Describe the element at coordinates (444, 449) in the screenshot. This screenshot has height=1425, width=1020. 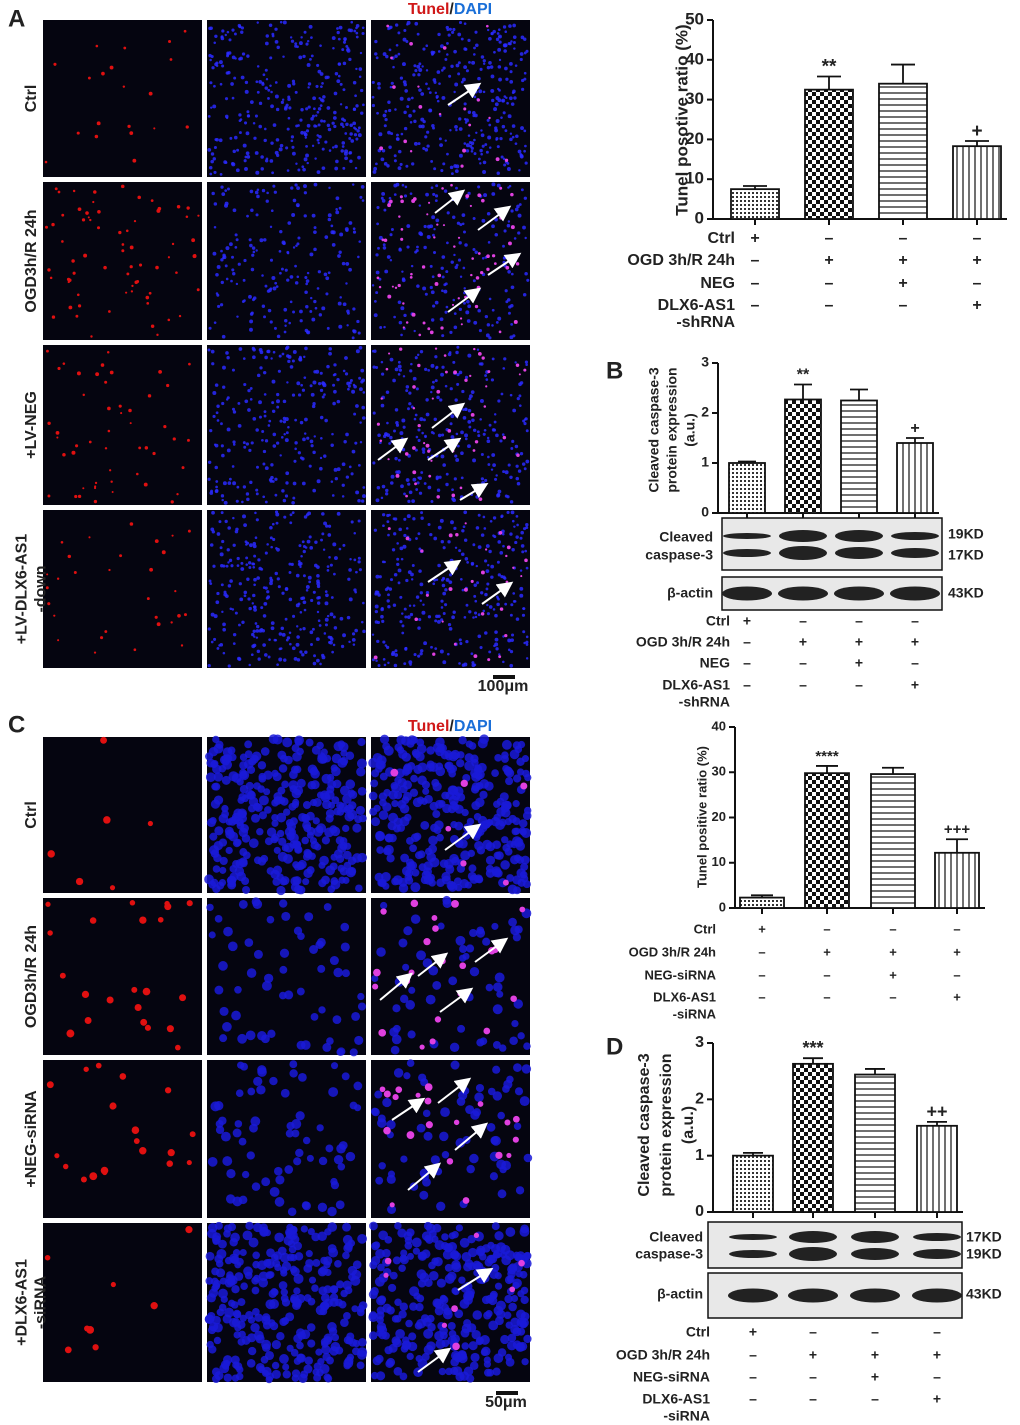
I see `arrow` at that location.